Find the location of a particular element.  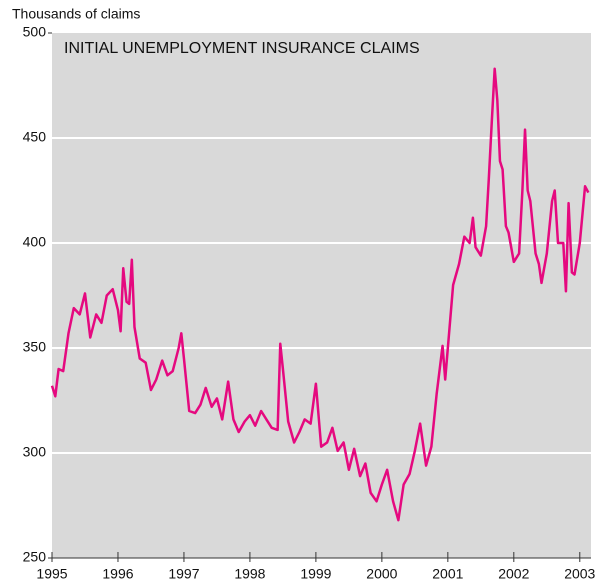

y-axis-label: Thousands of claims is located at coordinates (76, 14).